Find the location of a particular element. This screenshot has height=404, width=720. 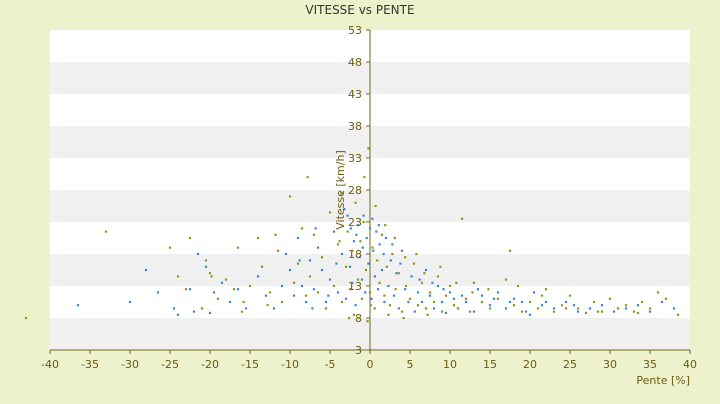

y-tick-label: 28 is located at coordinates (355, 190).